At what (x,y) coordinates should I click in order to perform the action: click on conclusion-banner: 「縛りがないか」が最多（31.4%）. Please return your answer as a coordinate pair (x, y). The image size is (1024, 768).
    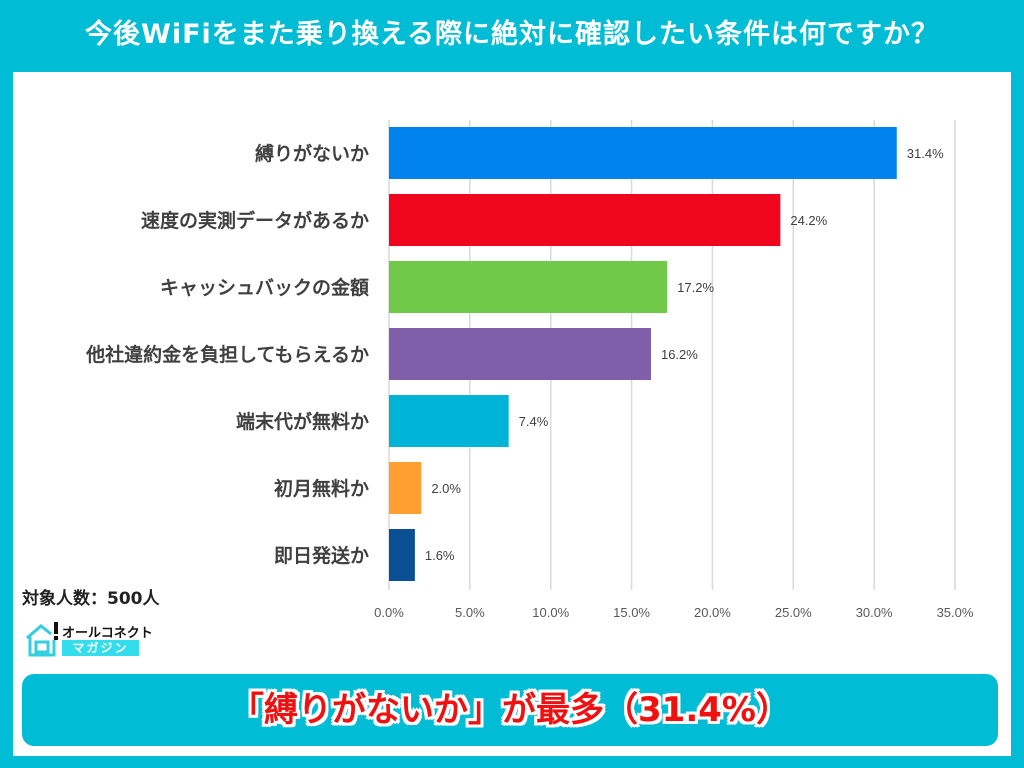
    Looking at the image, I should click on (510, 710).